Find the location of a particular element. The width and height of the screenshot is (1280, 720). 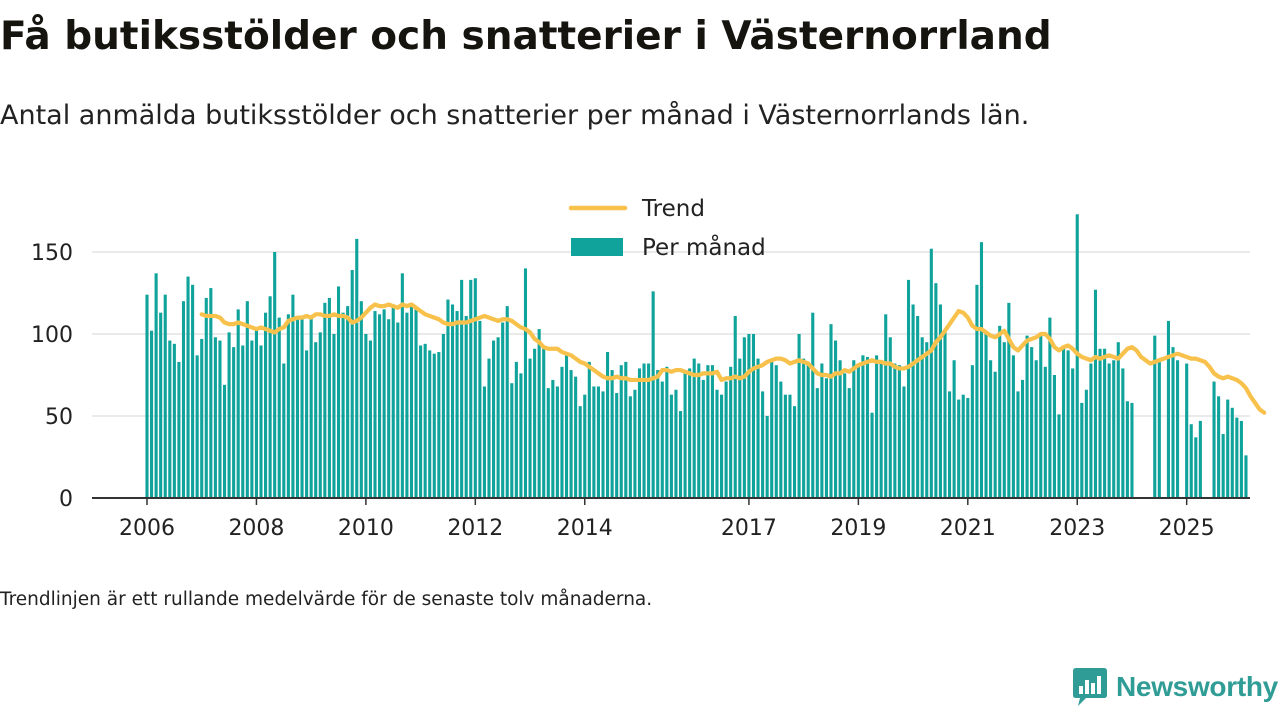

legend-swatch-bars is located at coordinates (597, 247).